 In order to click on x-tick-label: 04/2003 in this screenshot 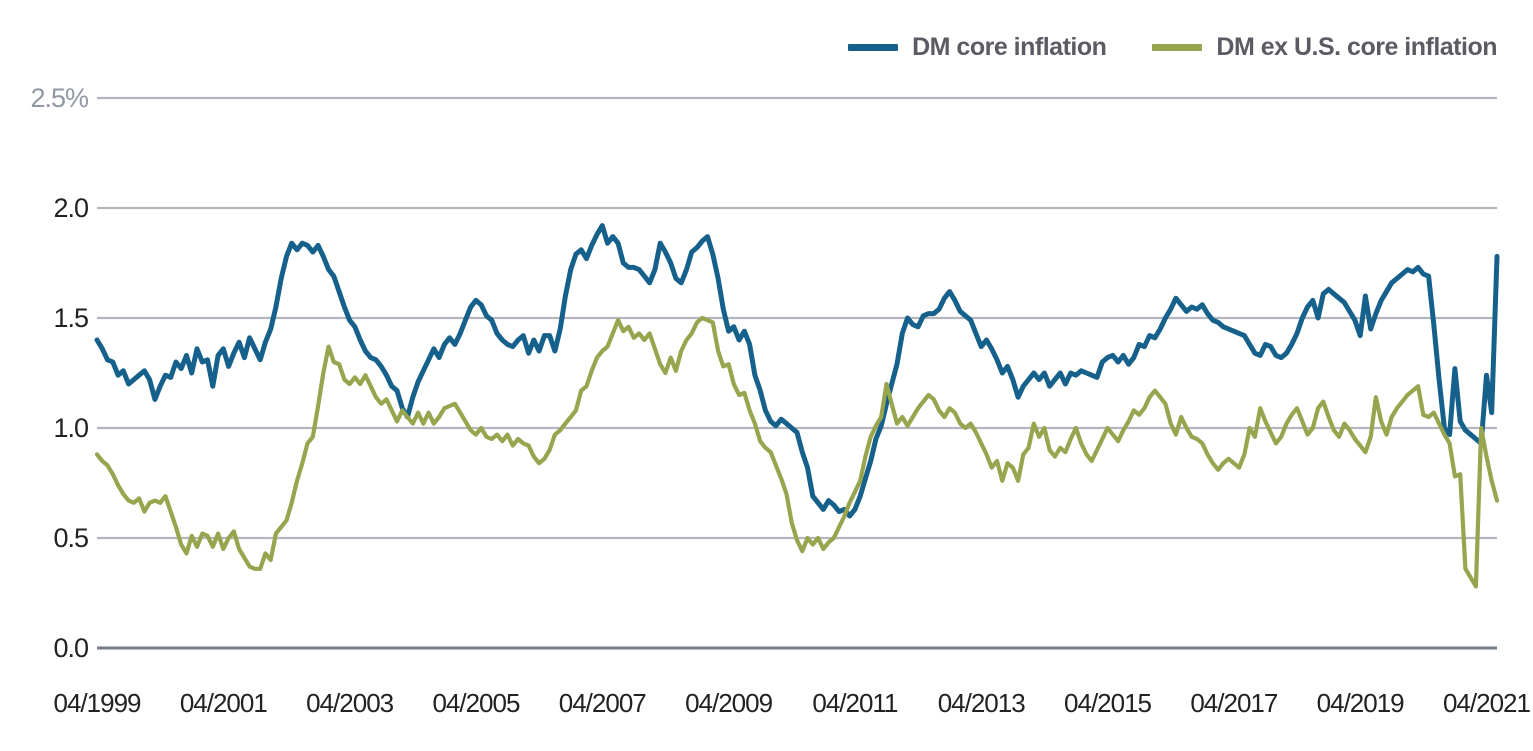, I will do `click(350, 703)`.